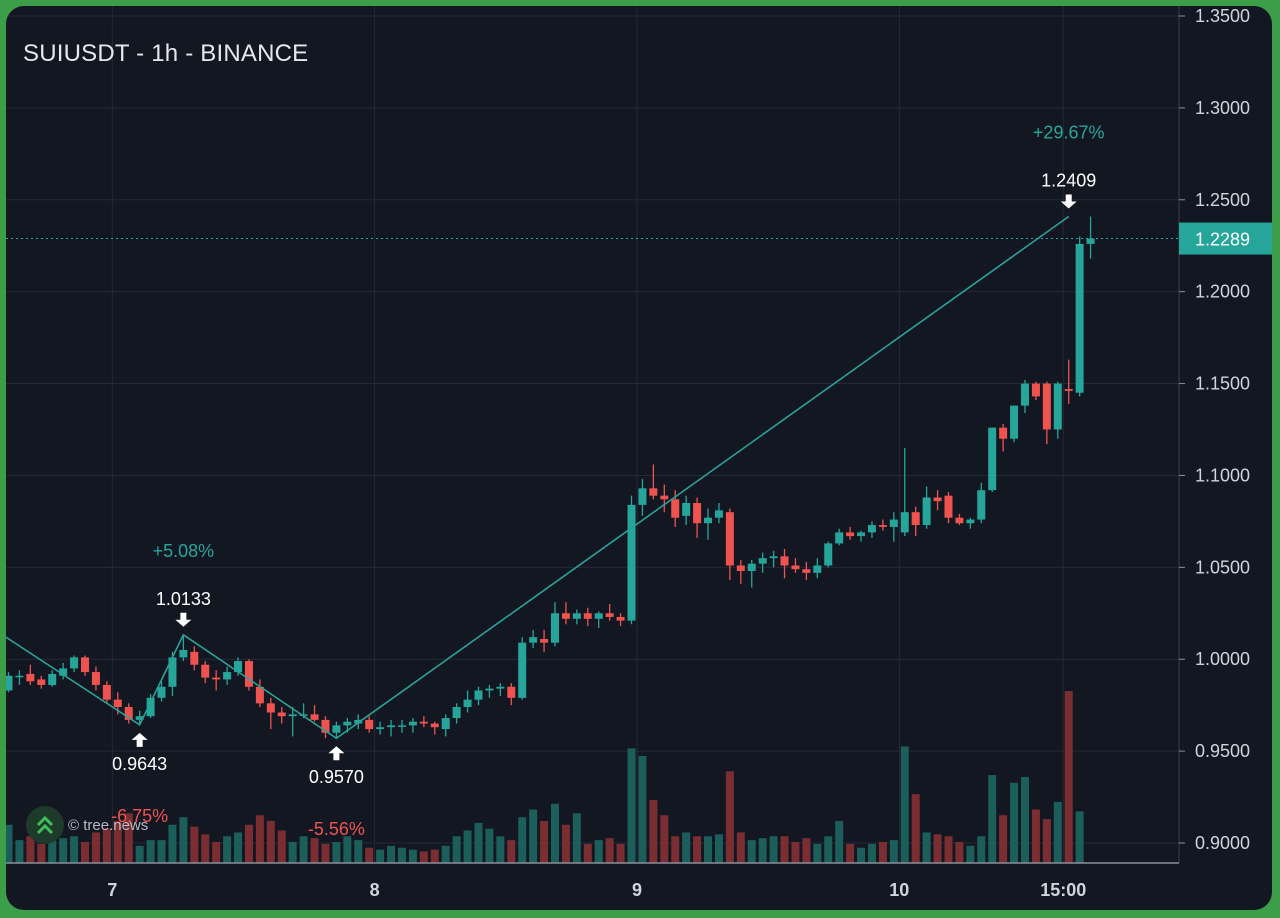 The width and height of the screenshot is (1280, 918). I want to click on last-price-label: 1.2289, so click(1222, 240).